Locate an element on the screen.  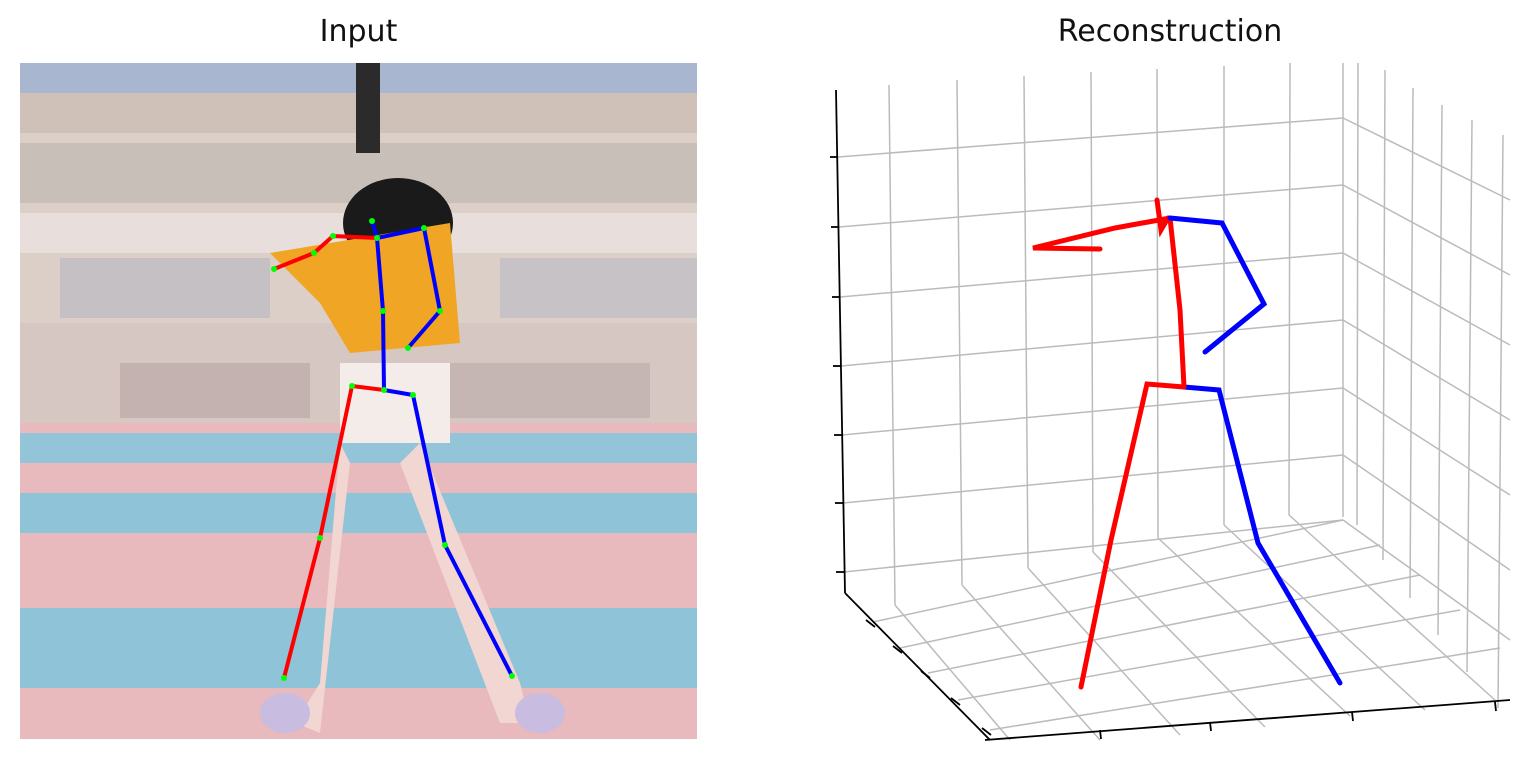
skeleton-3d is located at coordinates (1187, 443).